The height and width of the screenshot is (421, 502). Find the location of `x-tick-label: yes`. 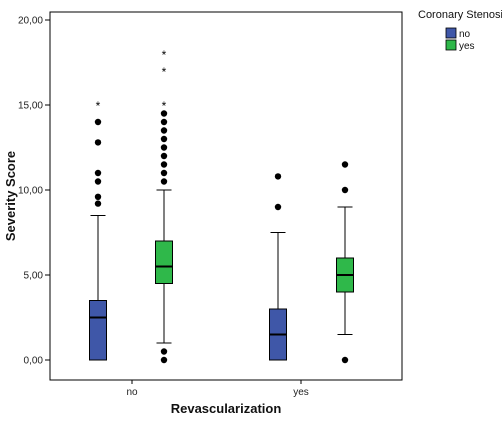

x-tick-label: yes is located at coordinates (301, 392).